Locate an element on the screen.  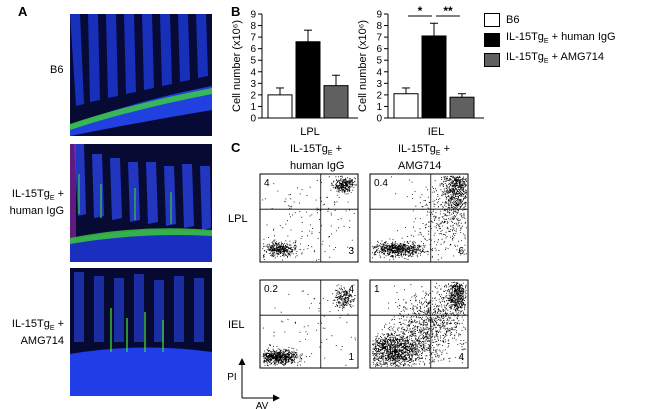
legend-label-amg-main: IL-15Tg is located at coordinates (525, 57).